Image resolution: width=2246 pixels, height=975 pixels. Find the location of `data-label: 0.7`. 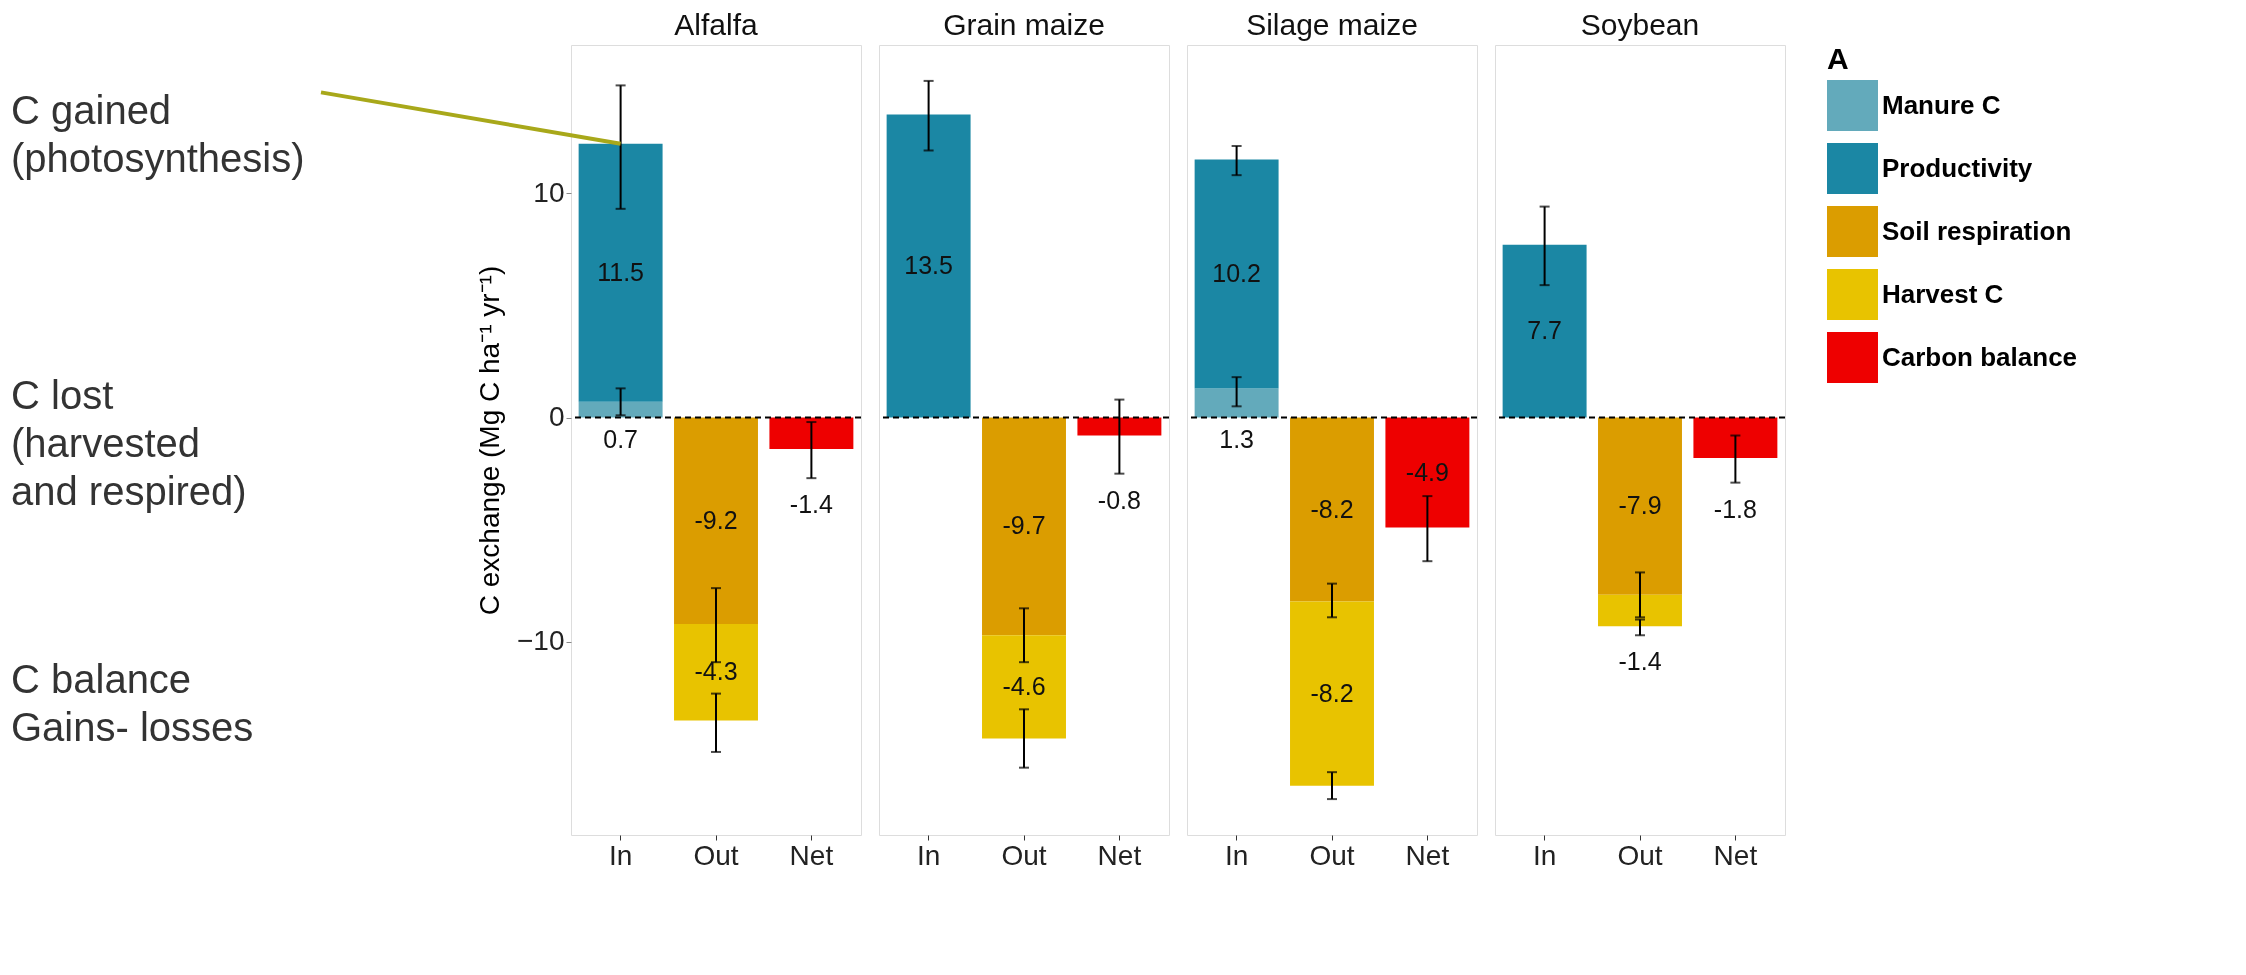

data-label: 0.7 is located at coordinates (620, 439).